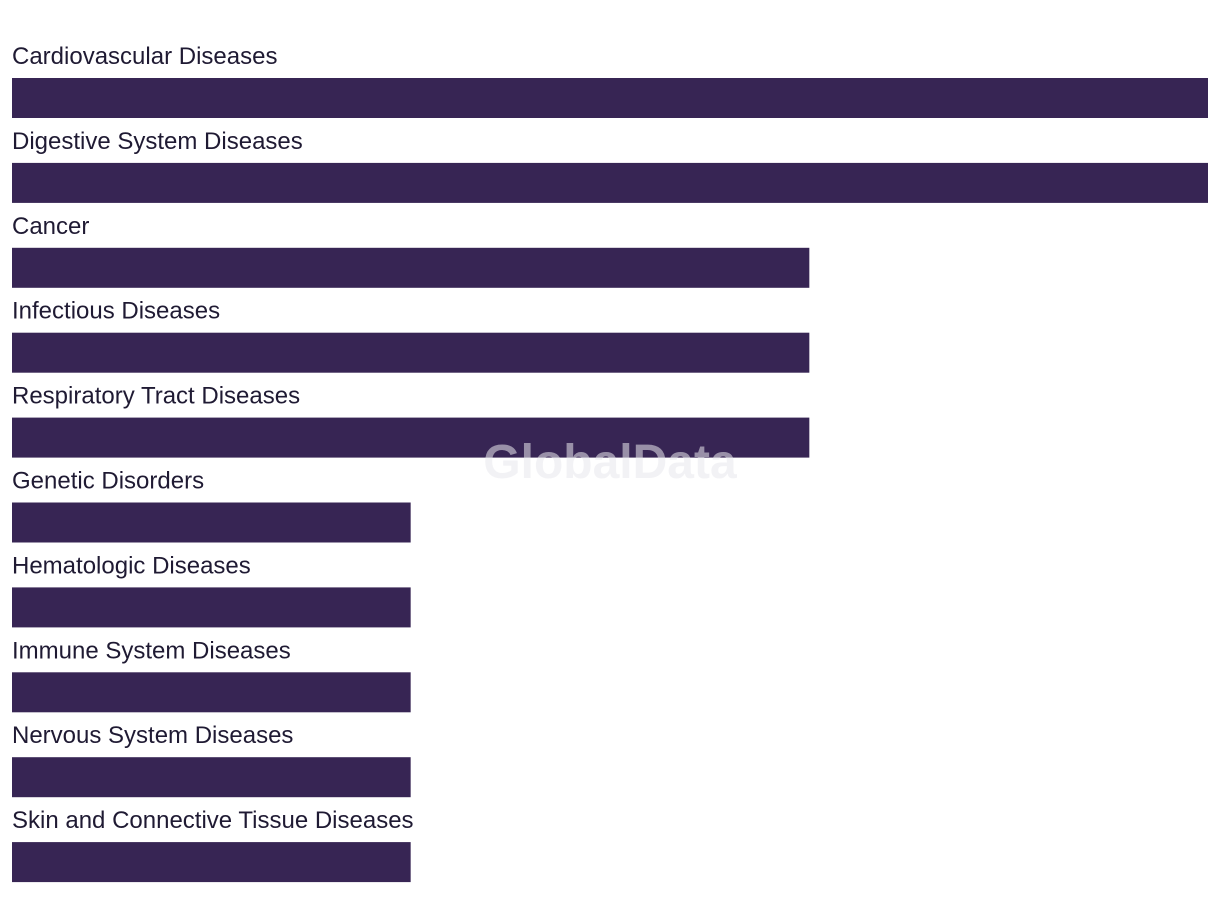 This screenshot has height=924, width=1220. What do you see at coordinates (157, 141) in the screenshot?
I see `category-label: Digestive System Diseases` at bounding box center [157, 141].